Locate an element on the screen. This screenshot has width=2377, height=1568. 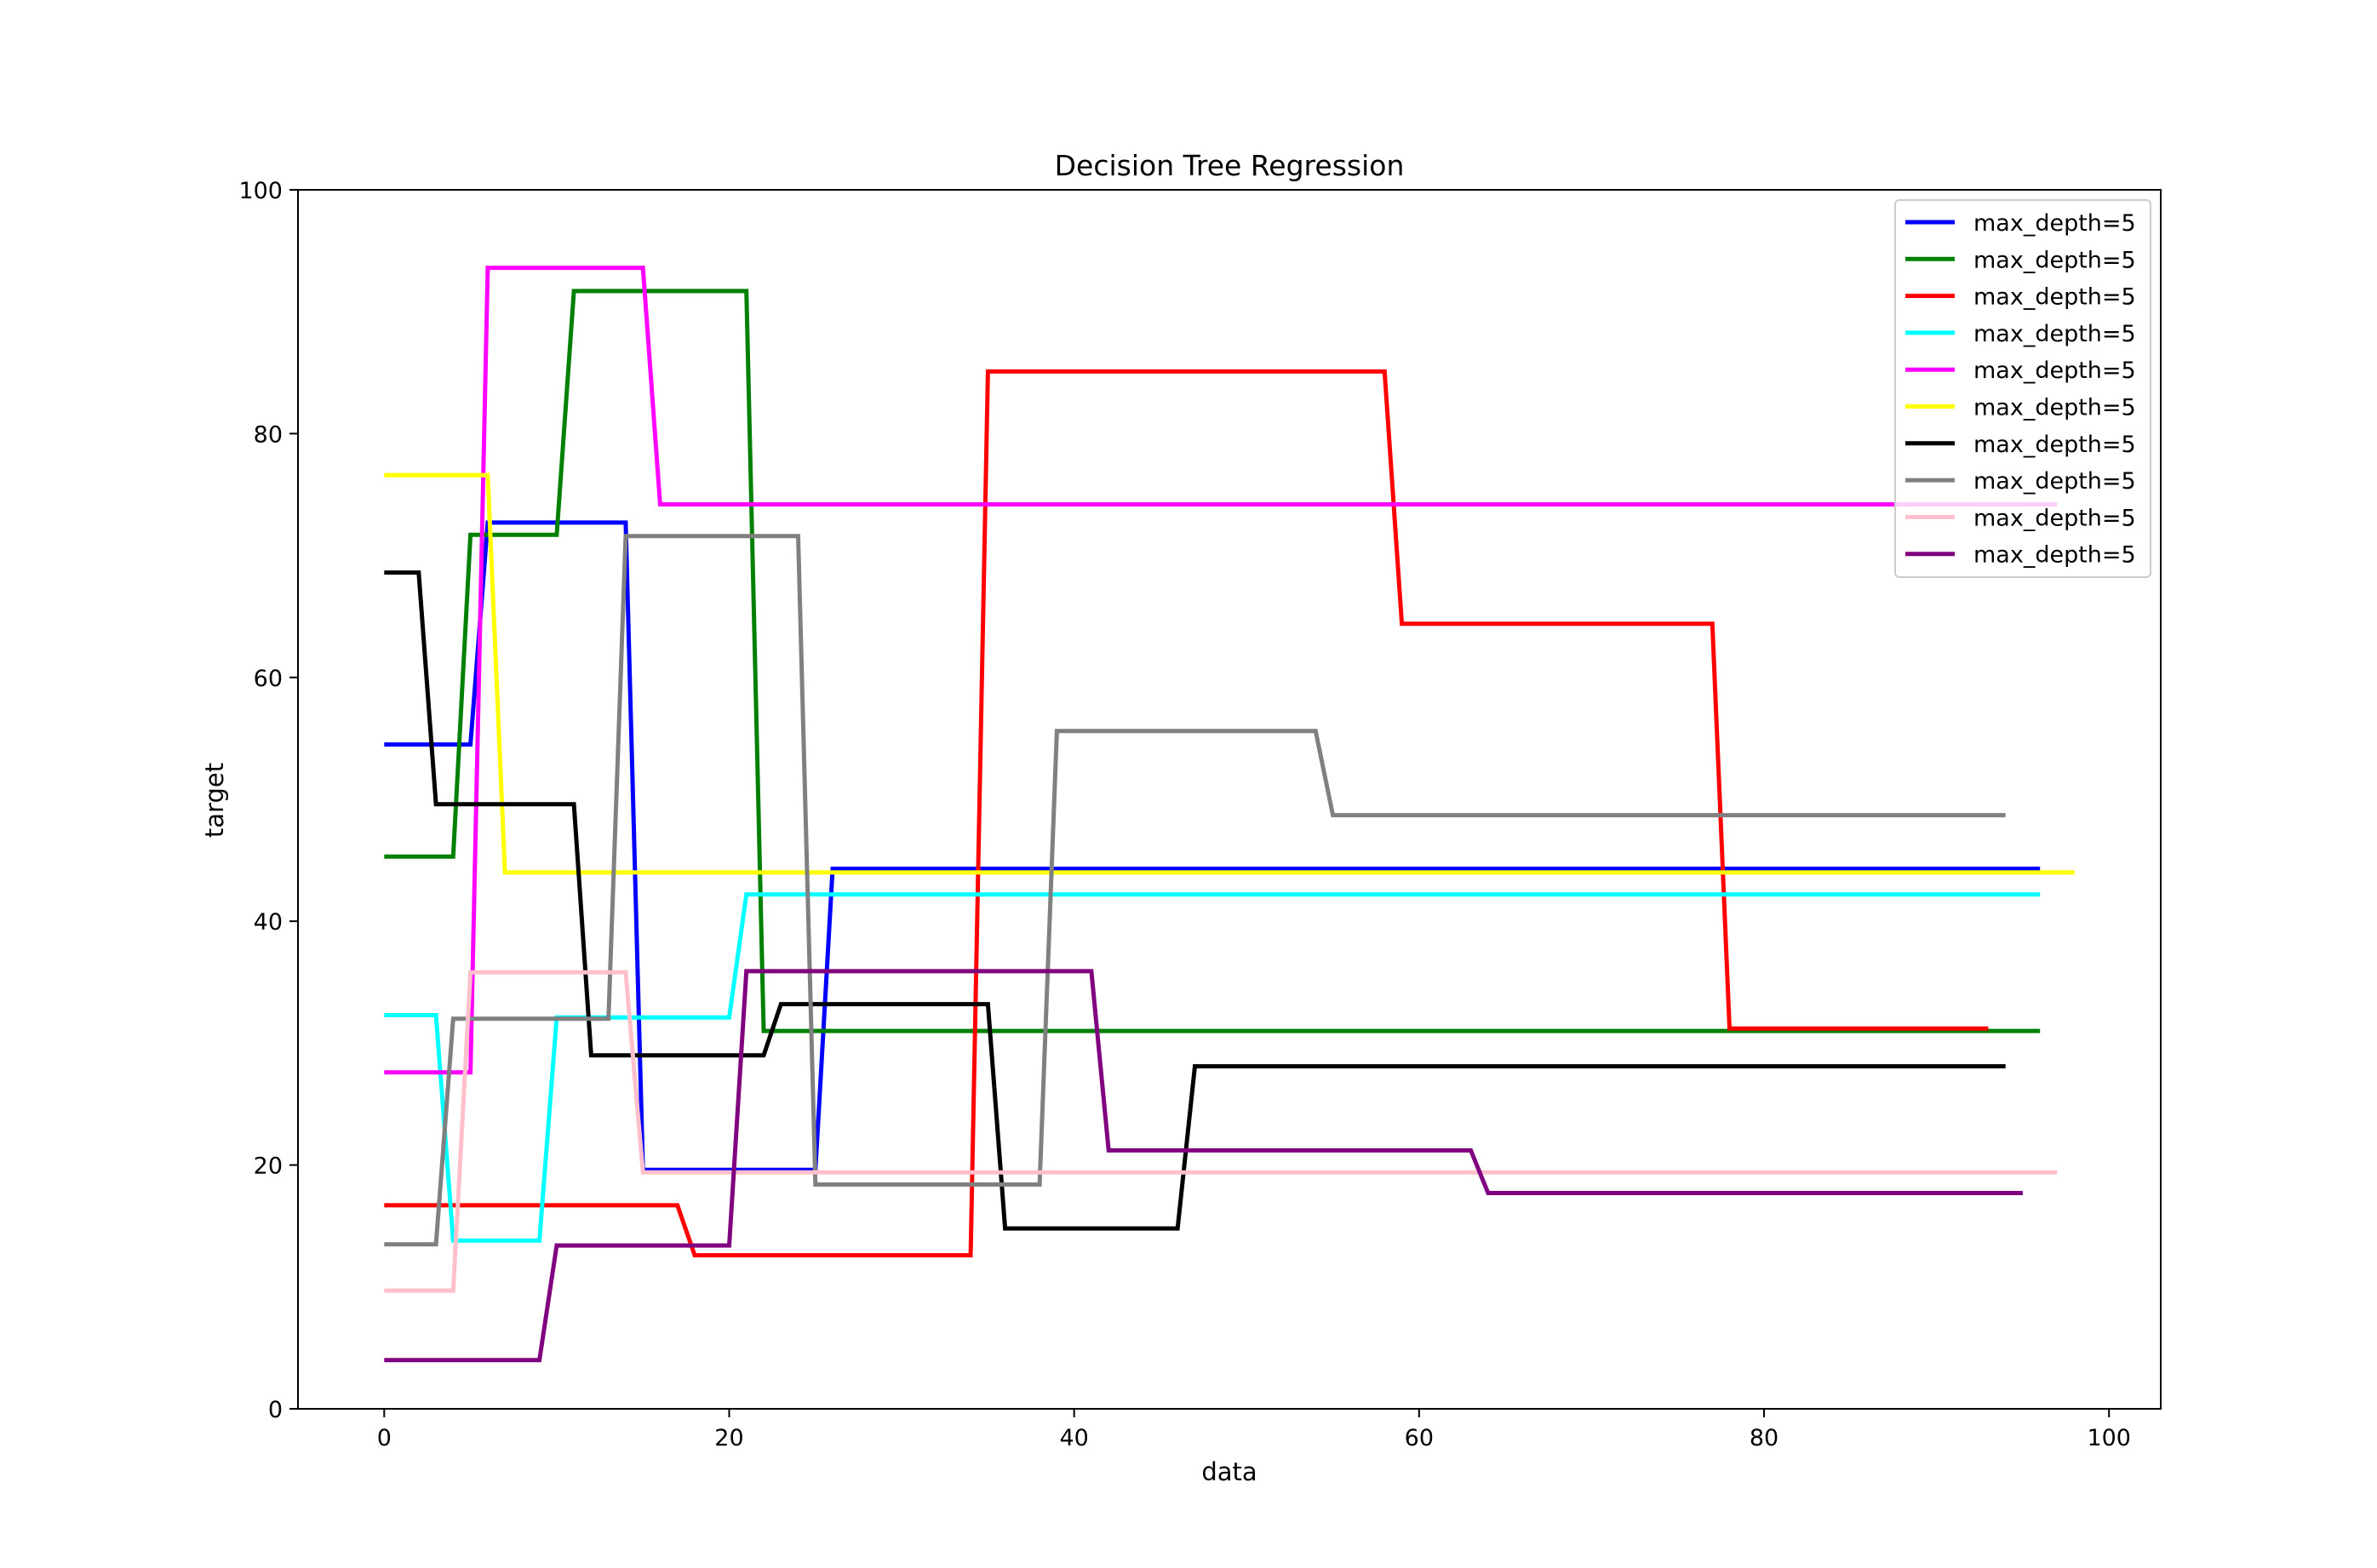
legend-label-7: max_depth=5 is located at coordinates (2054, 445).